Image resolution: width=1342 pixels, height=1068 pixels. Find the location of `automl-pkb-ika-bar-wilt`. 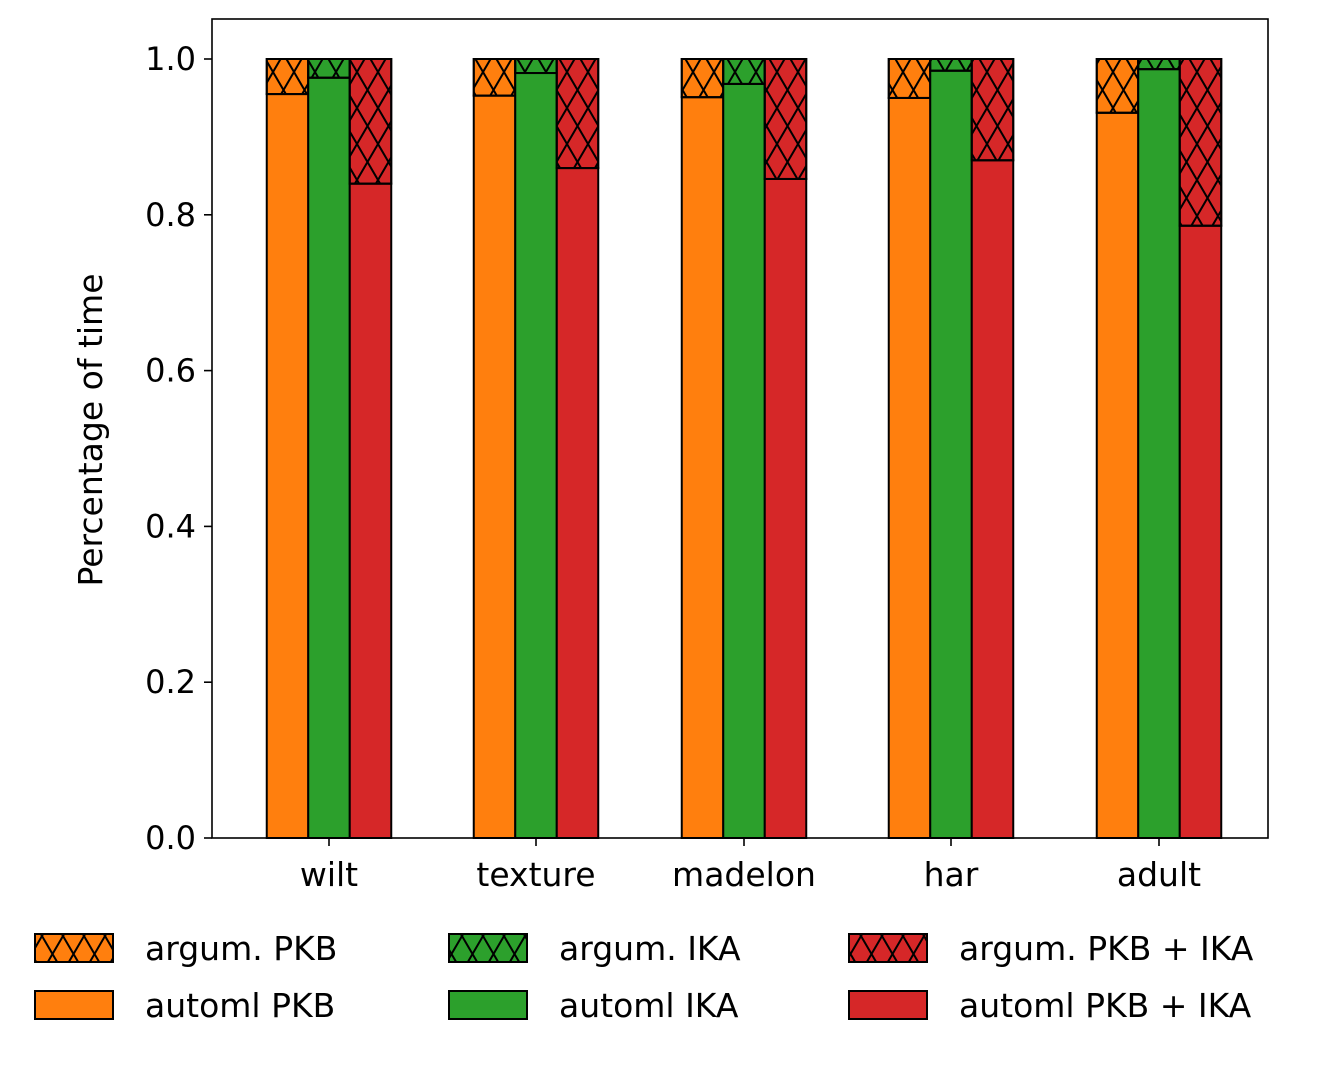

automl-pkb-ika-bar-wilt is located at coordinates (370, 510).